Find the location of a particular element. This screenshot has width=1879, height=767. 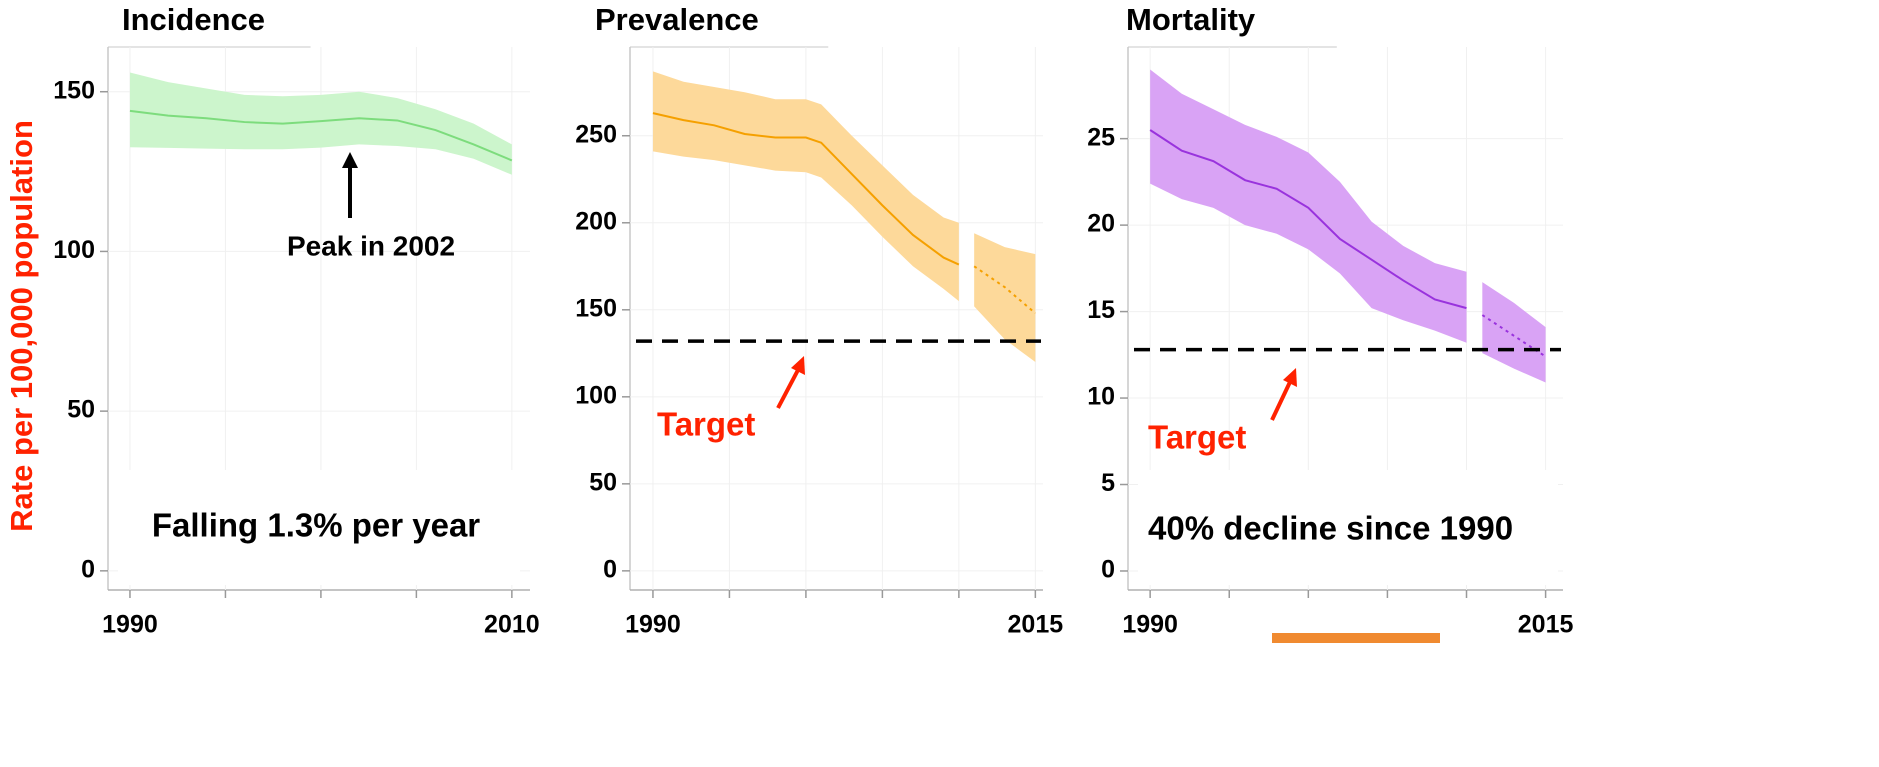

y-tick-label: 20 is located at coordinates (1101, 224).